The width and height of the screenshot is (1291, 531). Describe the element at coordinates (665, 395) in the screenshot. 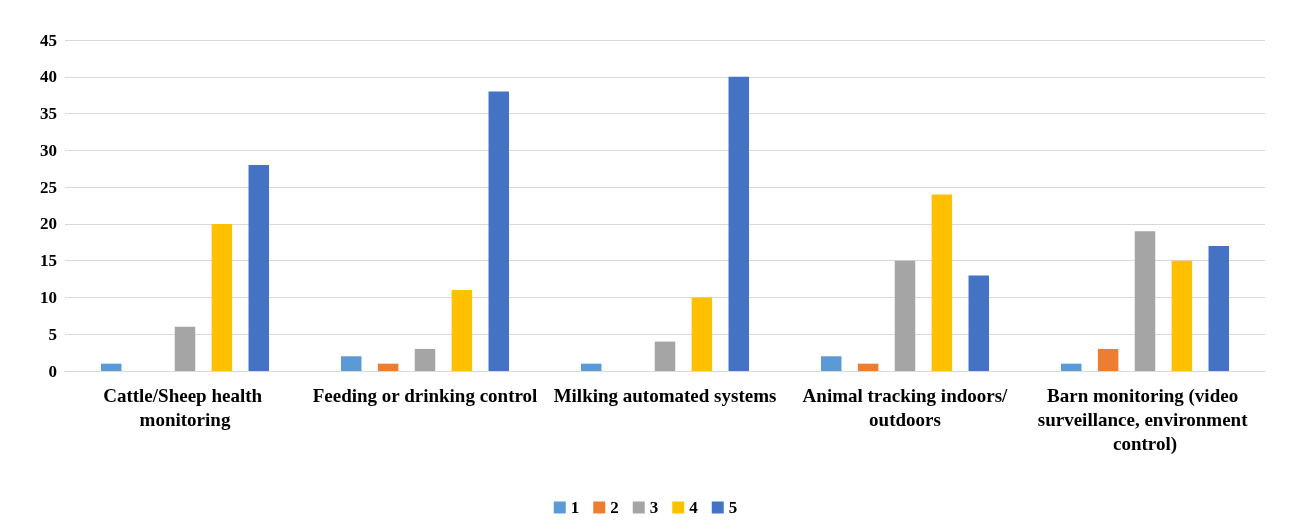

I see `x-tick-label: Milking automated systems` at that location.